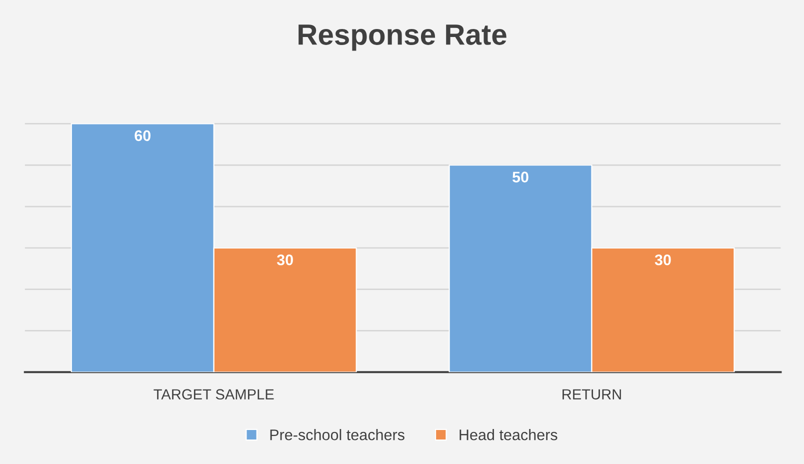  Describe the element at coordinates (591, 394) in the screenshot. I see `x-tick-label: RETURN` at that location.